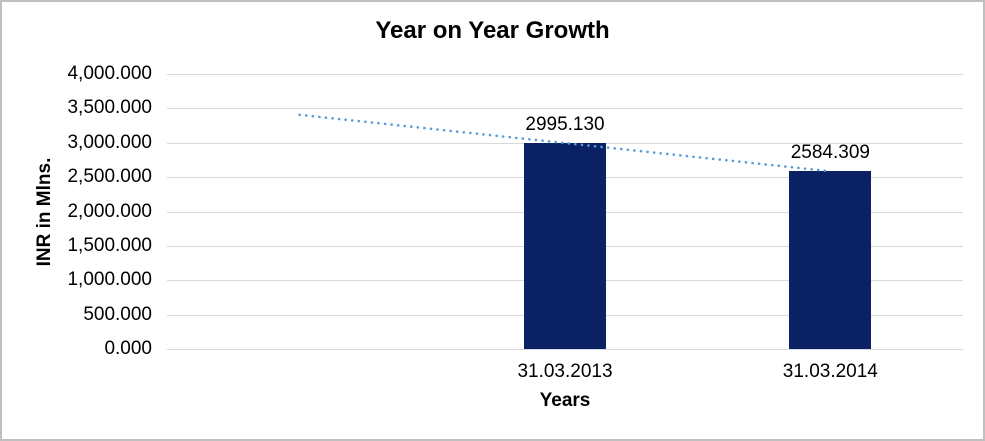 The height and width of the screenshot is (441, 985). Describe the element at coordinates (109, 211) in the screenshot. I see `y-tick-label: 2,000.000` at that location.